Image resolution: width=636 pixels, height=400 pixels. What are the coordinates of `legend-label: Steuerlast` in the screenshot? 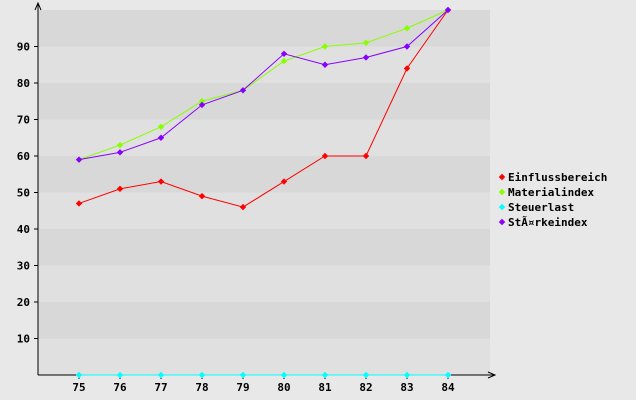 It's located at (541, 207).